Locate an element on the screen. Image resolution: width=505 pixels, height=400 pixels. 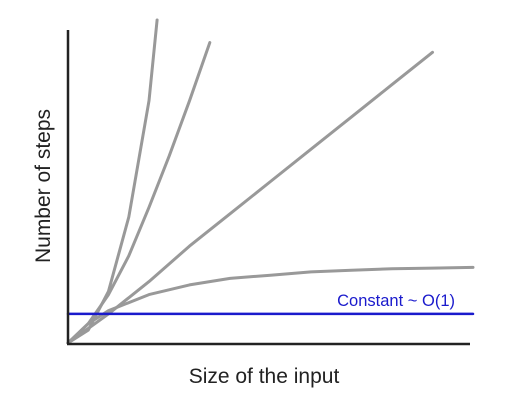
y-axis-label: Number of steps is located at coordinates (43, 186).